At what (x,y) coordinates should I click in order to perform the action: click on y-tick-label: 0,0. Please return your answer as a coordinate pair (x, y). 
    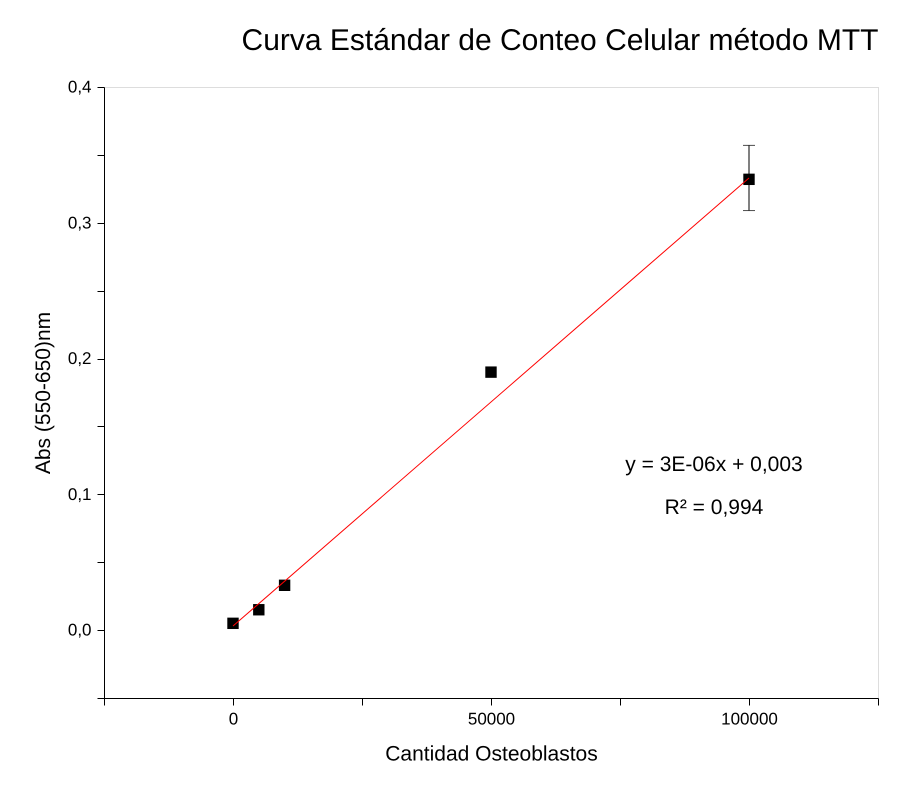
    Looking at the image, I should click on (80, 630).